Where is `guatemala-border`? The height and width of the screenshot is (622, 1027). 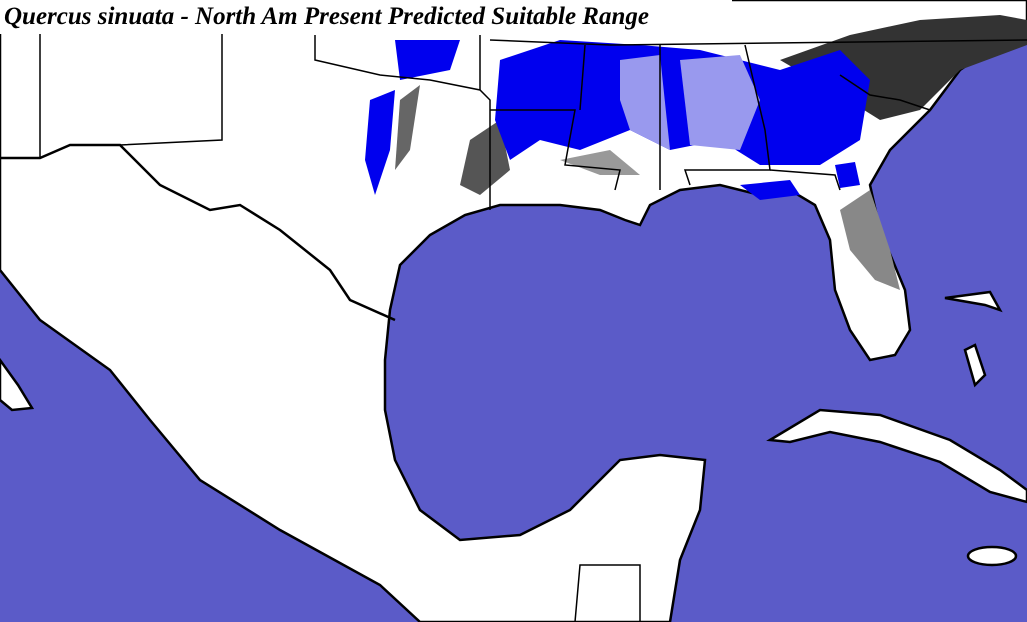
guatemala-border is located at coordinates (607, 593).